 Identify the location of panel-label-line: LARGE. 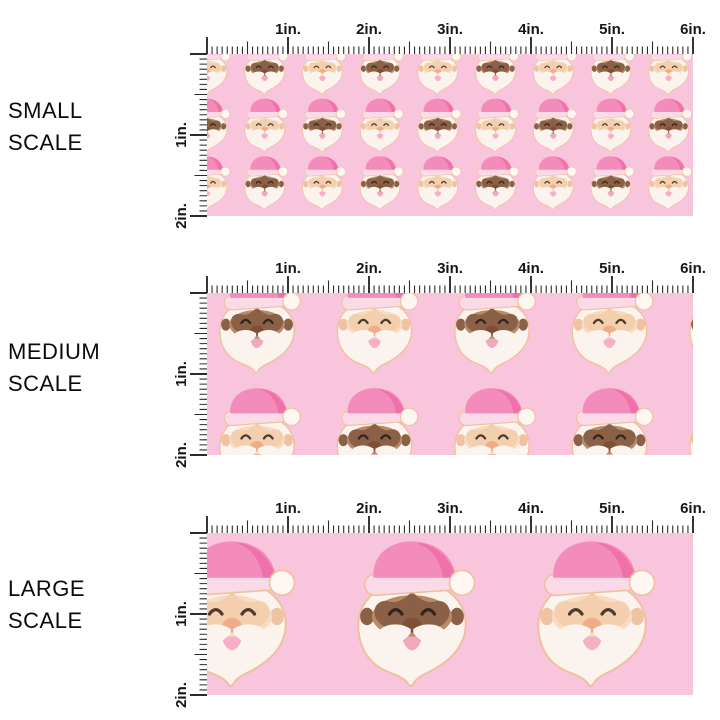
(47, 588).